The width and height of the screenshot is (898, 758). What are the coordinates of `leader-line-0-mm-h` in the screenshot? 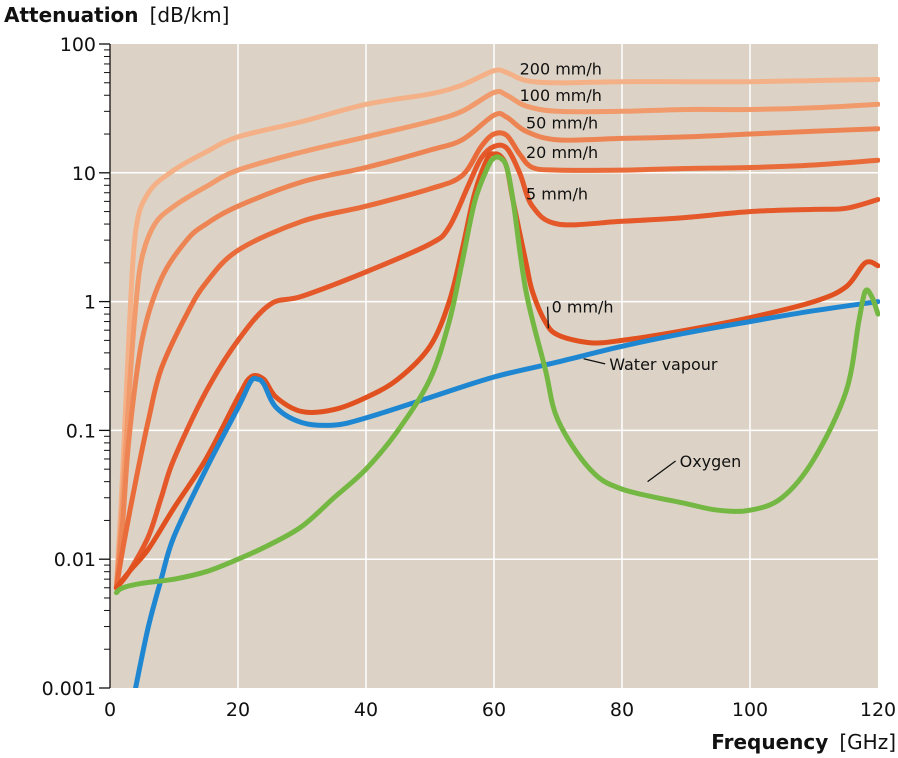 It's located at (548, 317).